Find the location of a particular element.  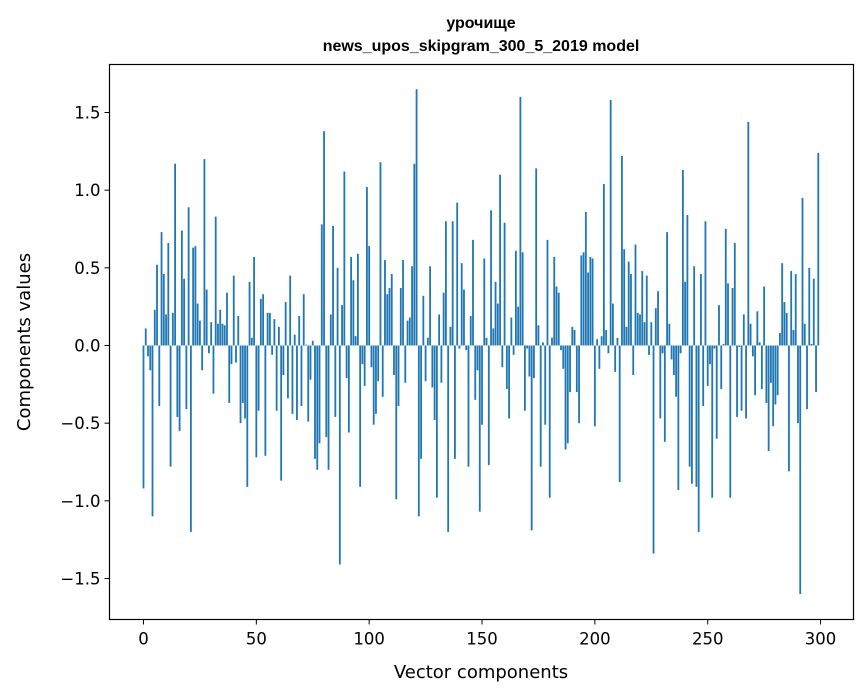

x-tick-label: 0 is located at coordinates (143, 639).